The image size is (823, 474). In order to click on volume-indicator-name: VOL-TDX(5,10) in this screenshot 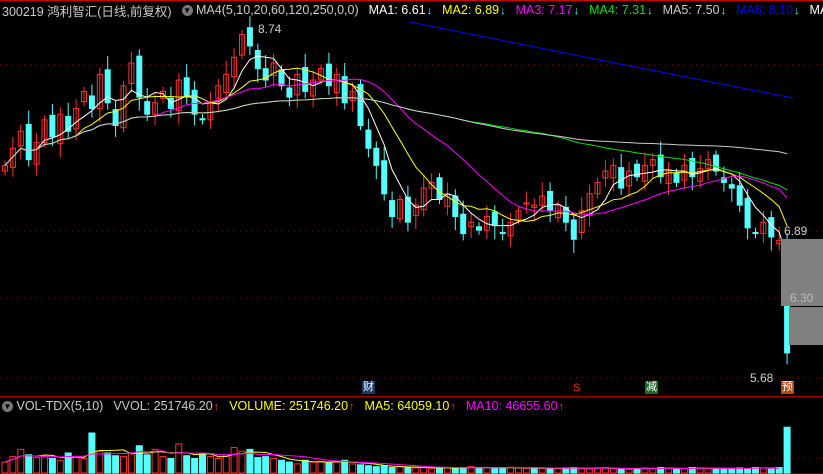, I will do `click(60, 406)`.